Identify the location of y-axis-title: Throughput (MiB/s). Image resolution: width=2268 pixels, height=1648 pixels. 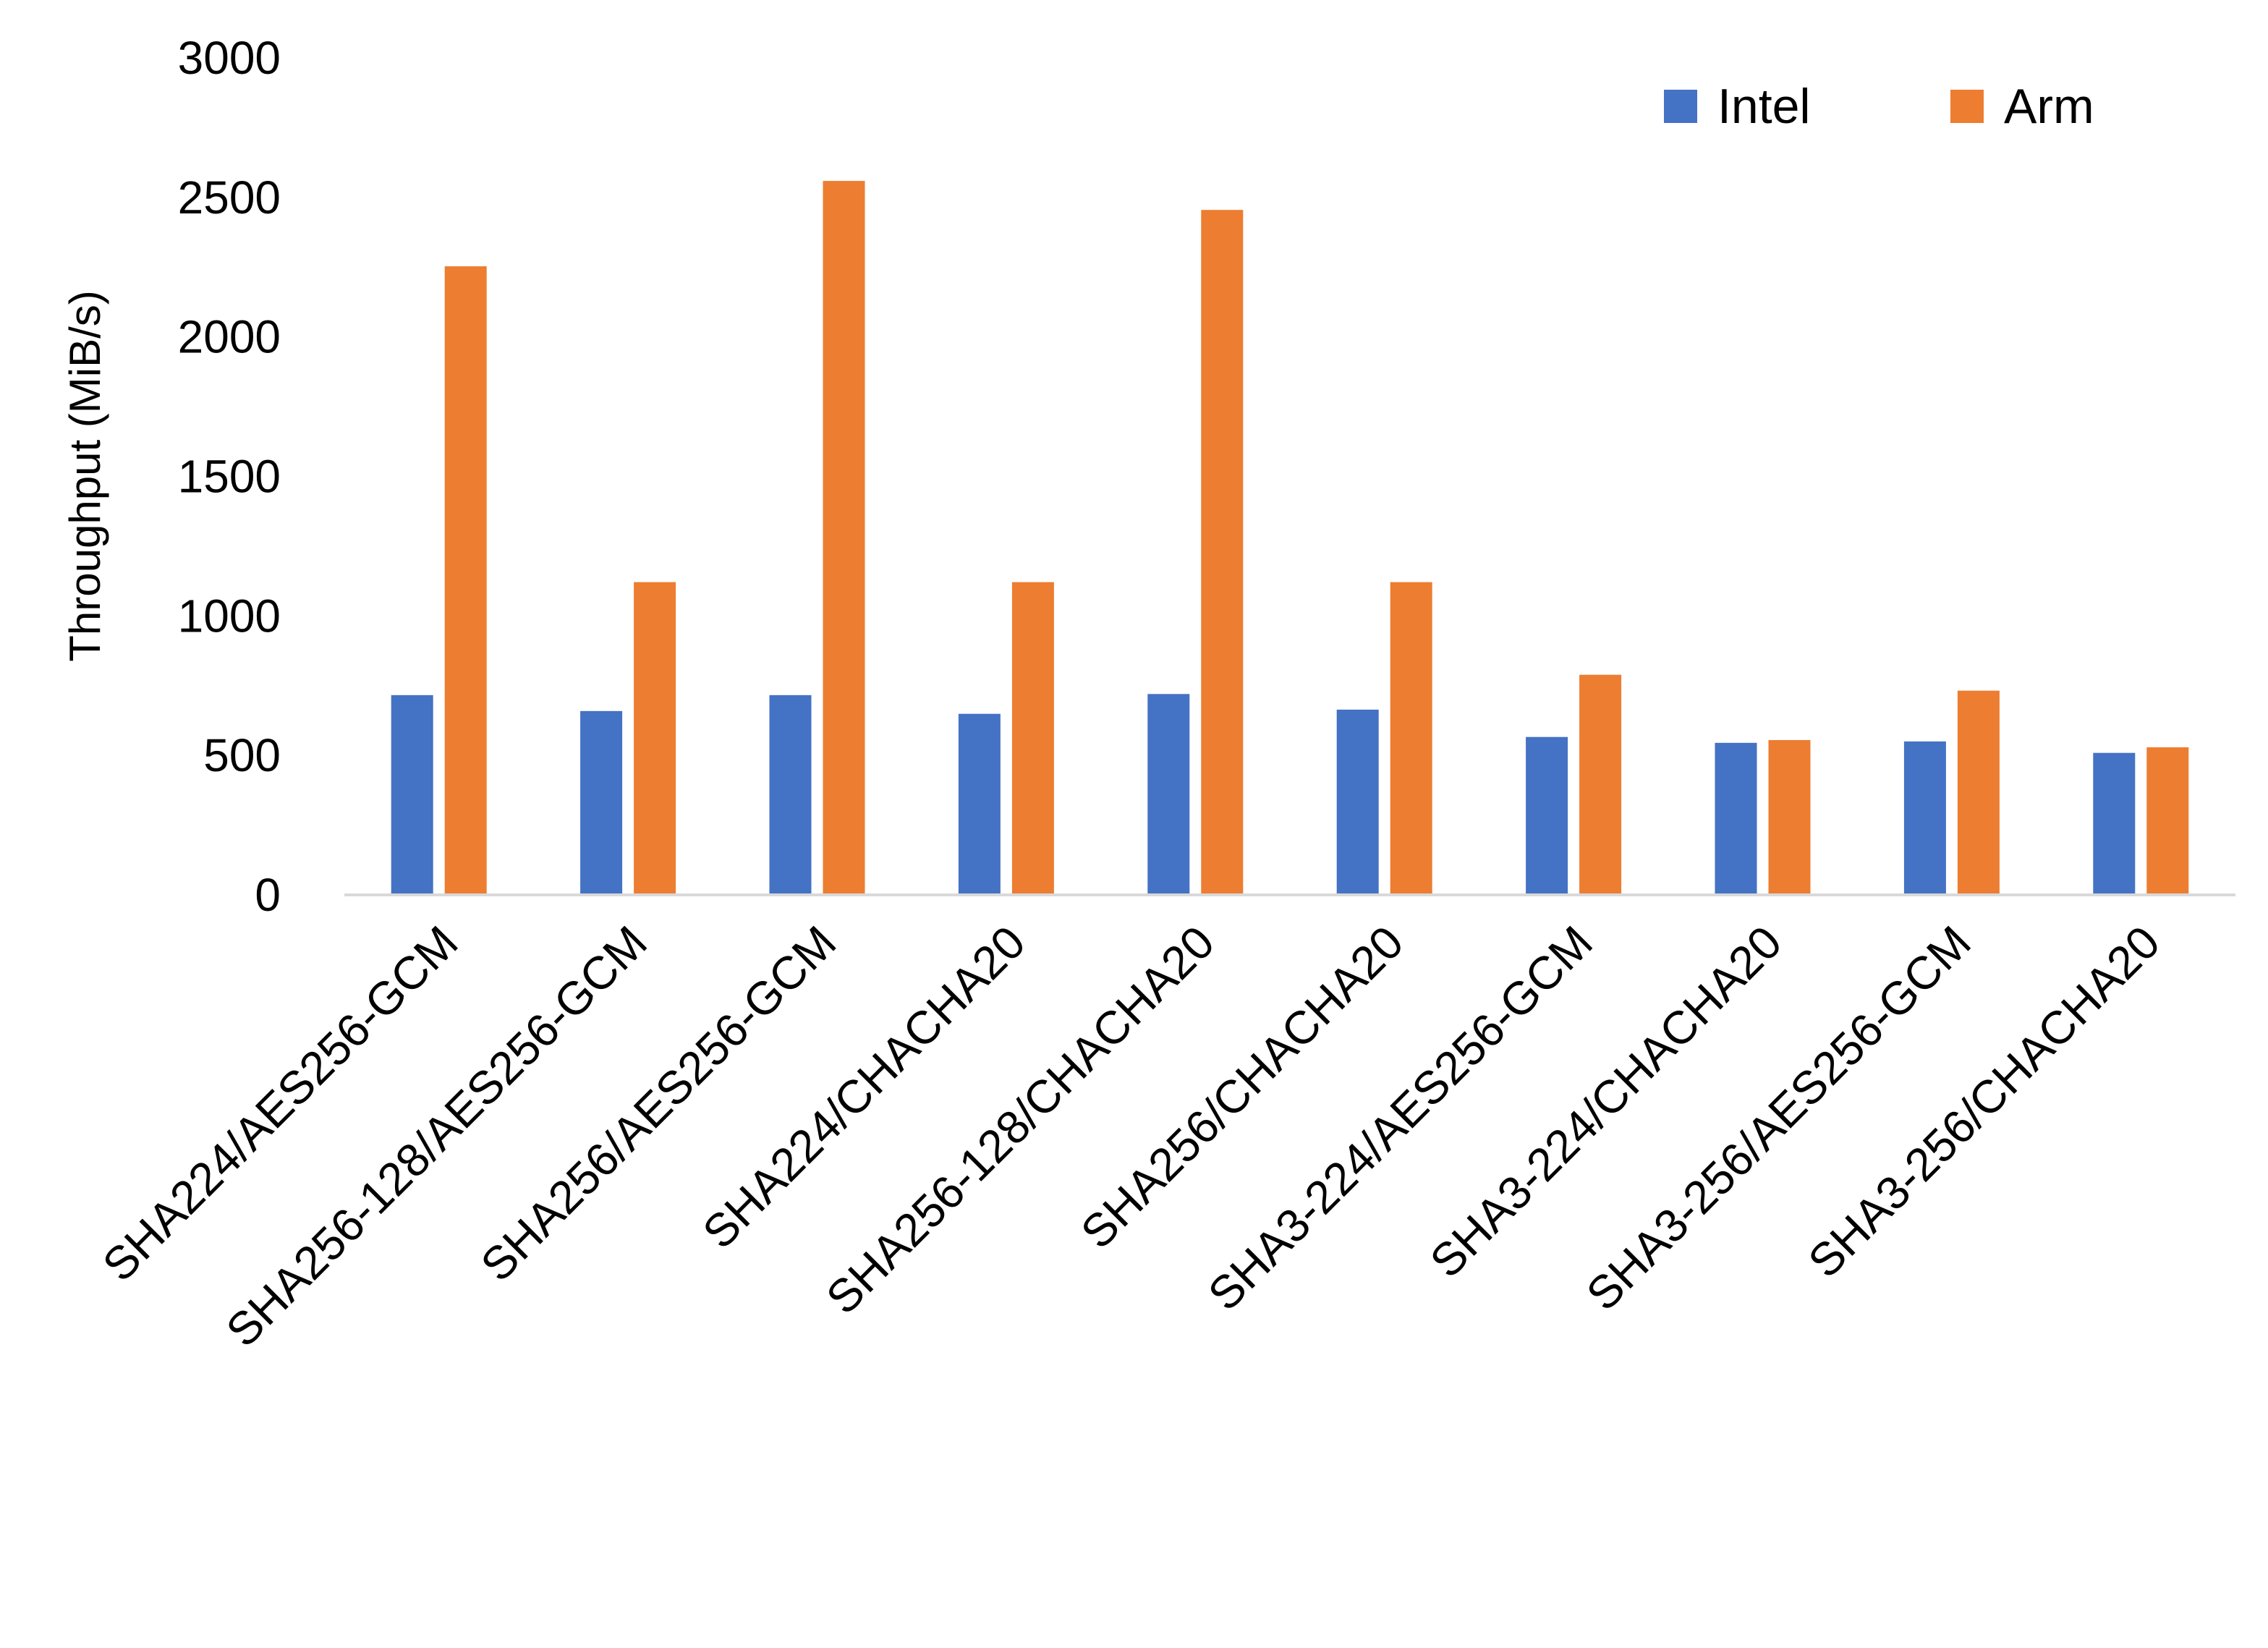
(85, 476).